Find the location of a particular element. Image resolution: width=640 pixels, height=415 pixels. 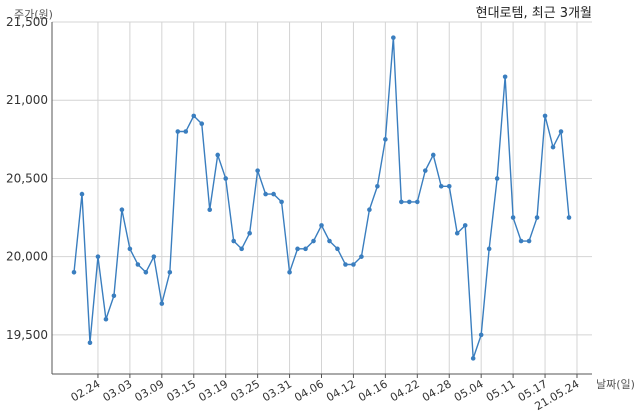

y-axis-label: 주가(원) is located at coordinates (33, 14).